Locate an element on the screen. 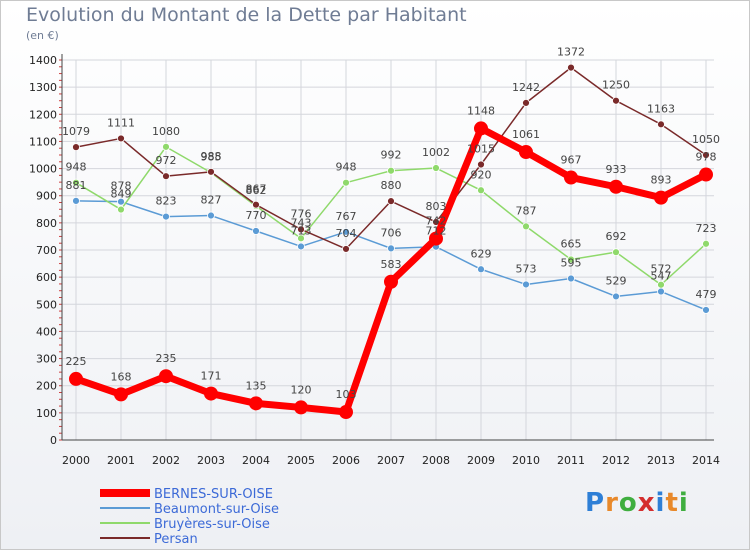 The width and height of the screenshot is (750, 550). data-label: 1015 is located at coordinates (481, 149).